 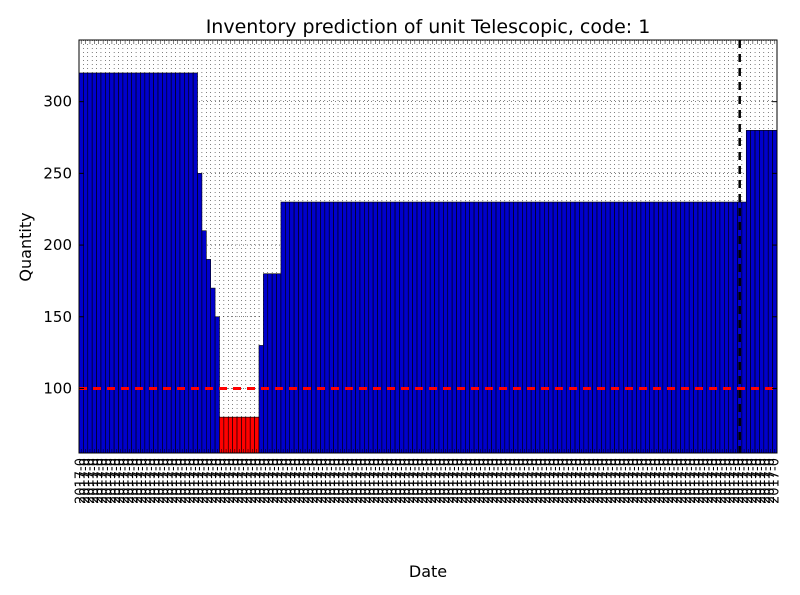 What do you see at coordinates (57, 102) in the screenshot?
I see `y-tick-label: 300` at bounding box center [57, 102].